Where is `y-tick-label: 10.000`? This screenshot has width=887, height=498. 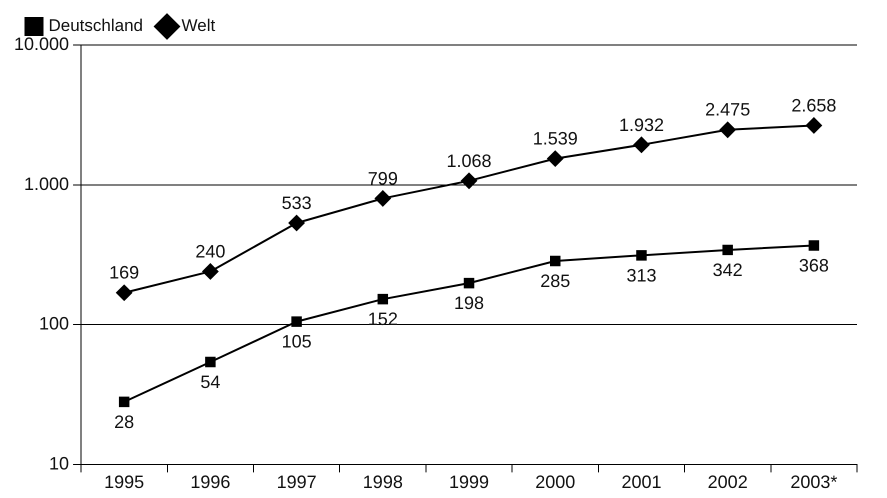
y-tick-label: 10.000 is located at coordinates (42, 44).